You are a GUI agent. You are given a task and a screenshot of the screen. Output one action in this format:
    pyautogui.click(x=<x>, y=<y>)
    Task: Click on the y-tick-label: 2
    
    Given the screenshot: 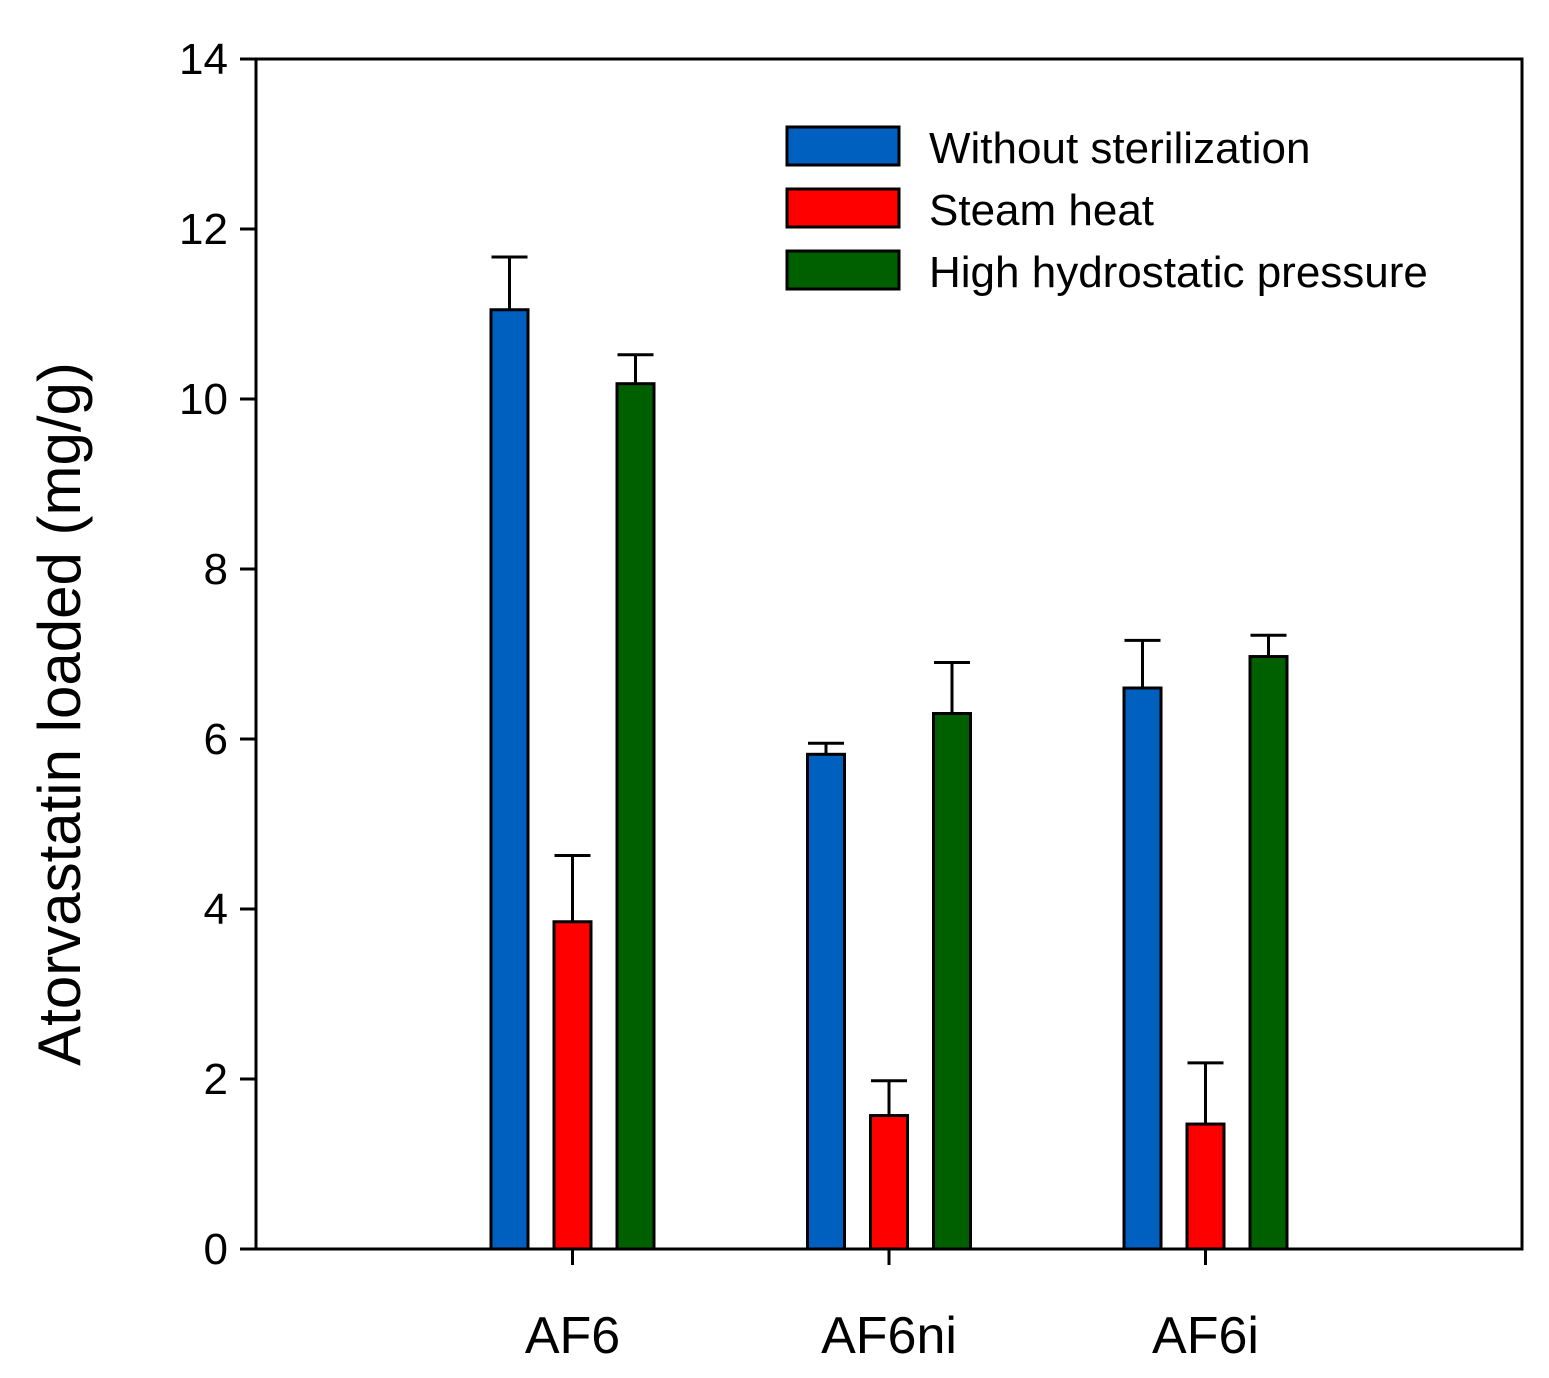 What is the action you would take?
    pyautogui.click(x=216, y=1079)
    